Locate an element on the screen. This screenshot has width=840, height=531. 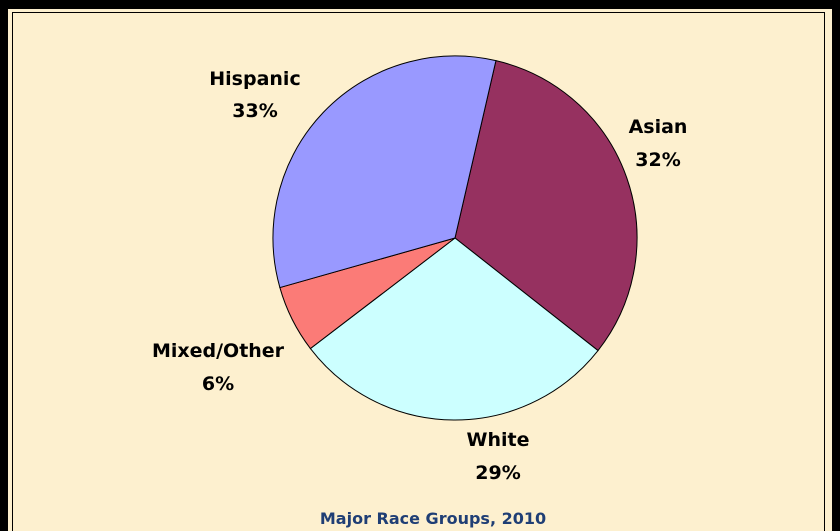
slice-label-white-value: 29% is located at coordinates (497, 473).